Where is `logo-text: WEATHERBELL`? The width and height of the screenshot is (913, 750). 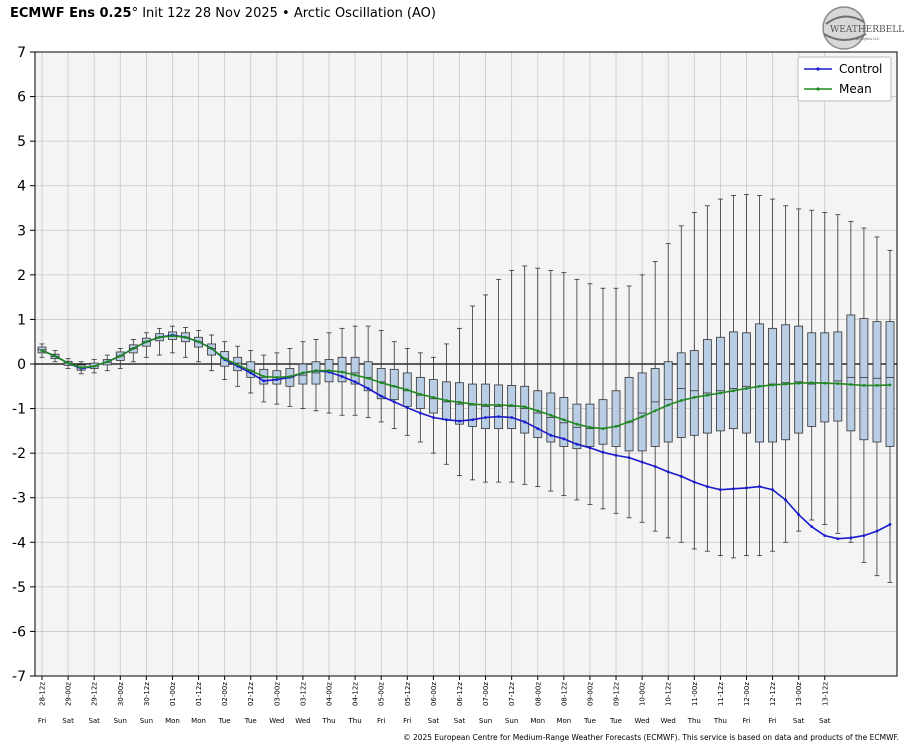 logo-text: WEATHERBELL is located at coordinates (867, 30).